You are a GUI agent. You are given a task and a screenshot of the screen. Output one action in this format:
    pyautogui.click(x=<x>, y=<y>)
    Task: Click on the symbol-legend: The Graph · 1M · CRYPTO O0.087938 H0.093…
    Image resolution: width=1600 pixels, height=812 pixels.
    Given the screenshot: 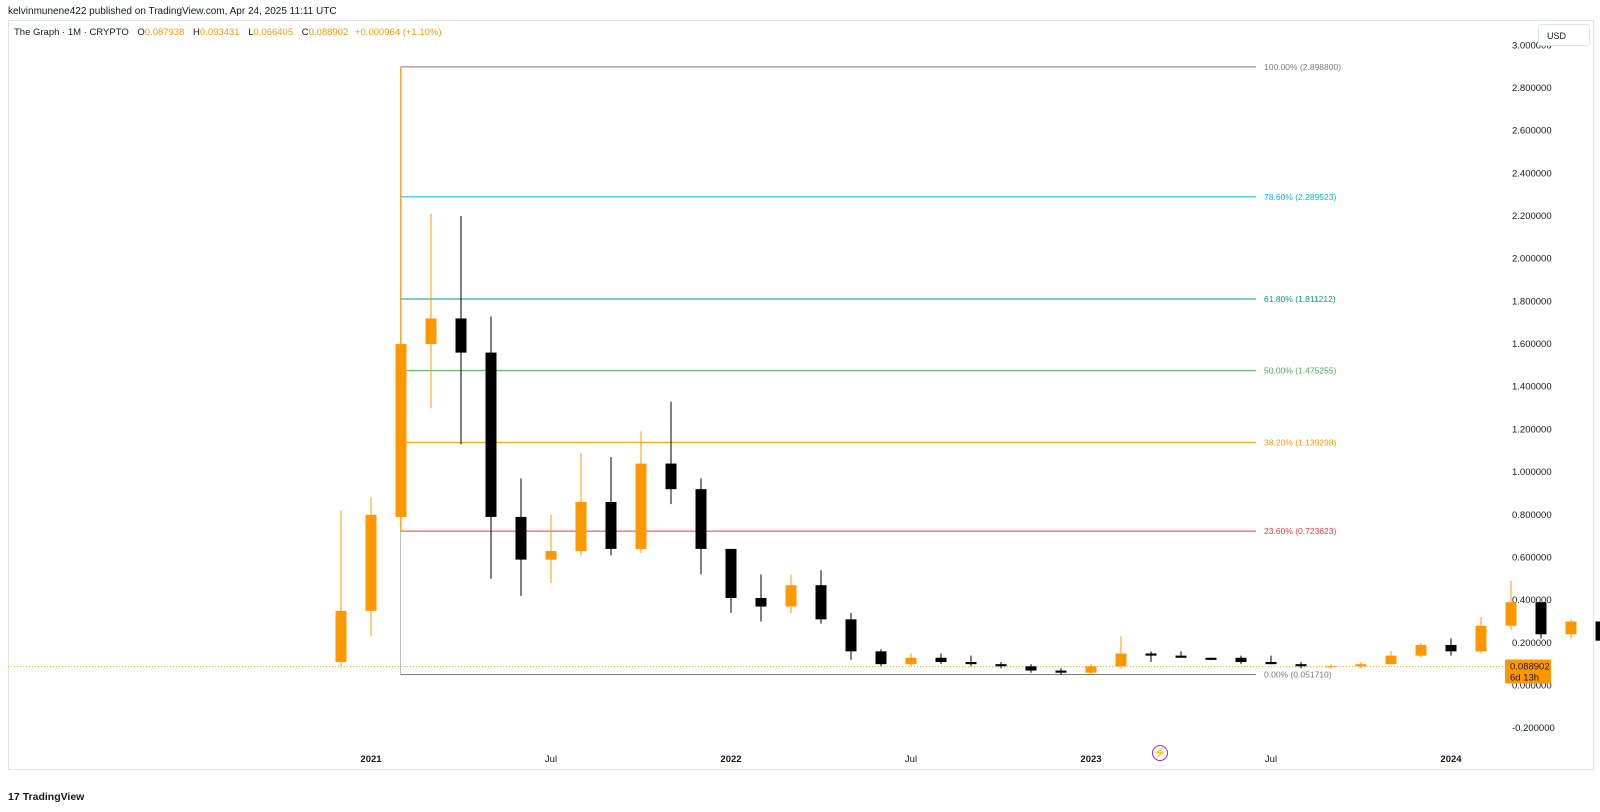 What is the action you would take?
    pyautogui.click(x=228, y=32)
    